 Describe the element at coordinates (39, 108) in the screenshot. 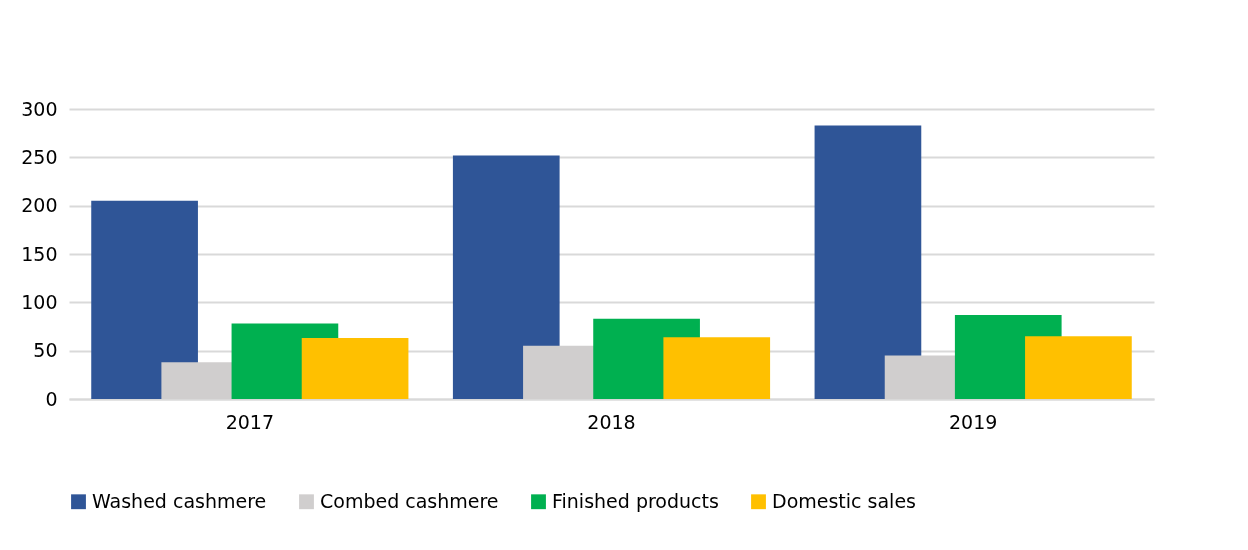

I see `y-tick-label: 300` at that location.